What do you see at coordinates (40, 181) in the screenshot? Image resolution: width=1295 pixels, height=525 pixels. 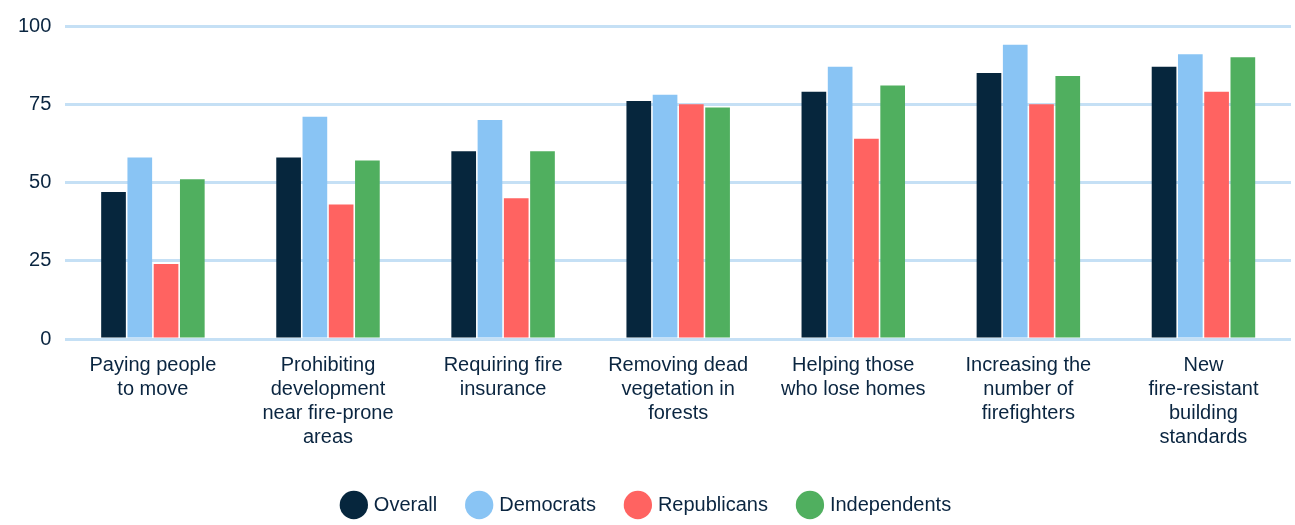 I see `y-tick-label: 50` at bounding box center [40, 181].